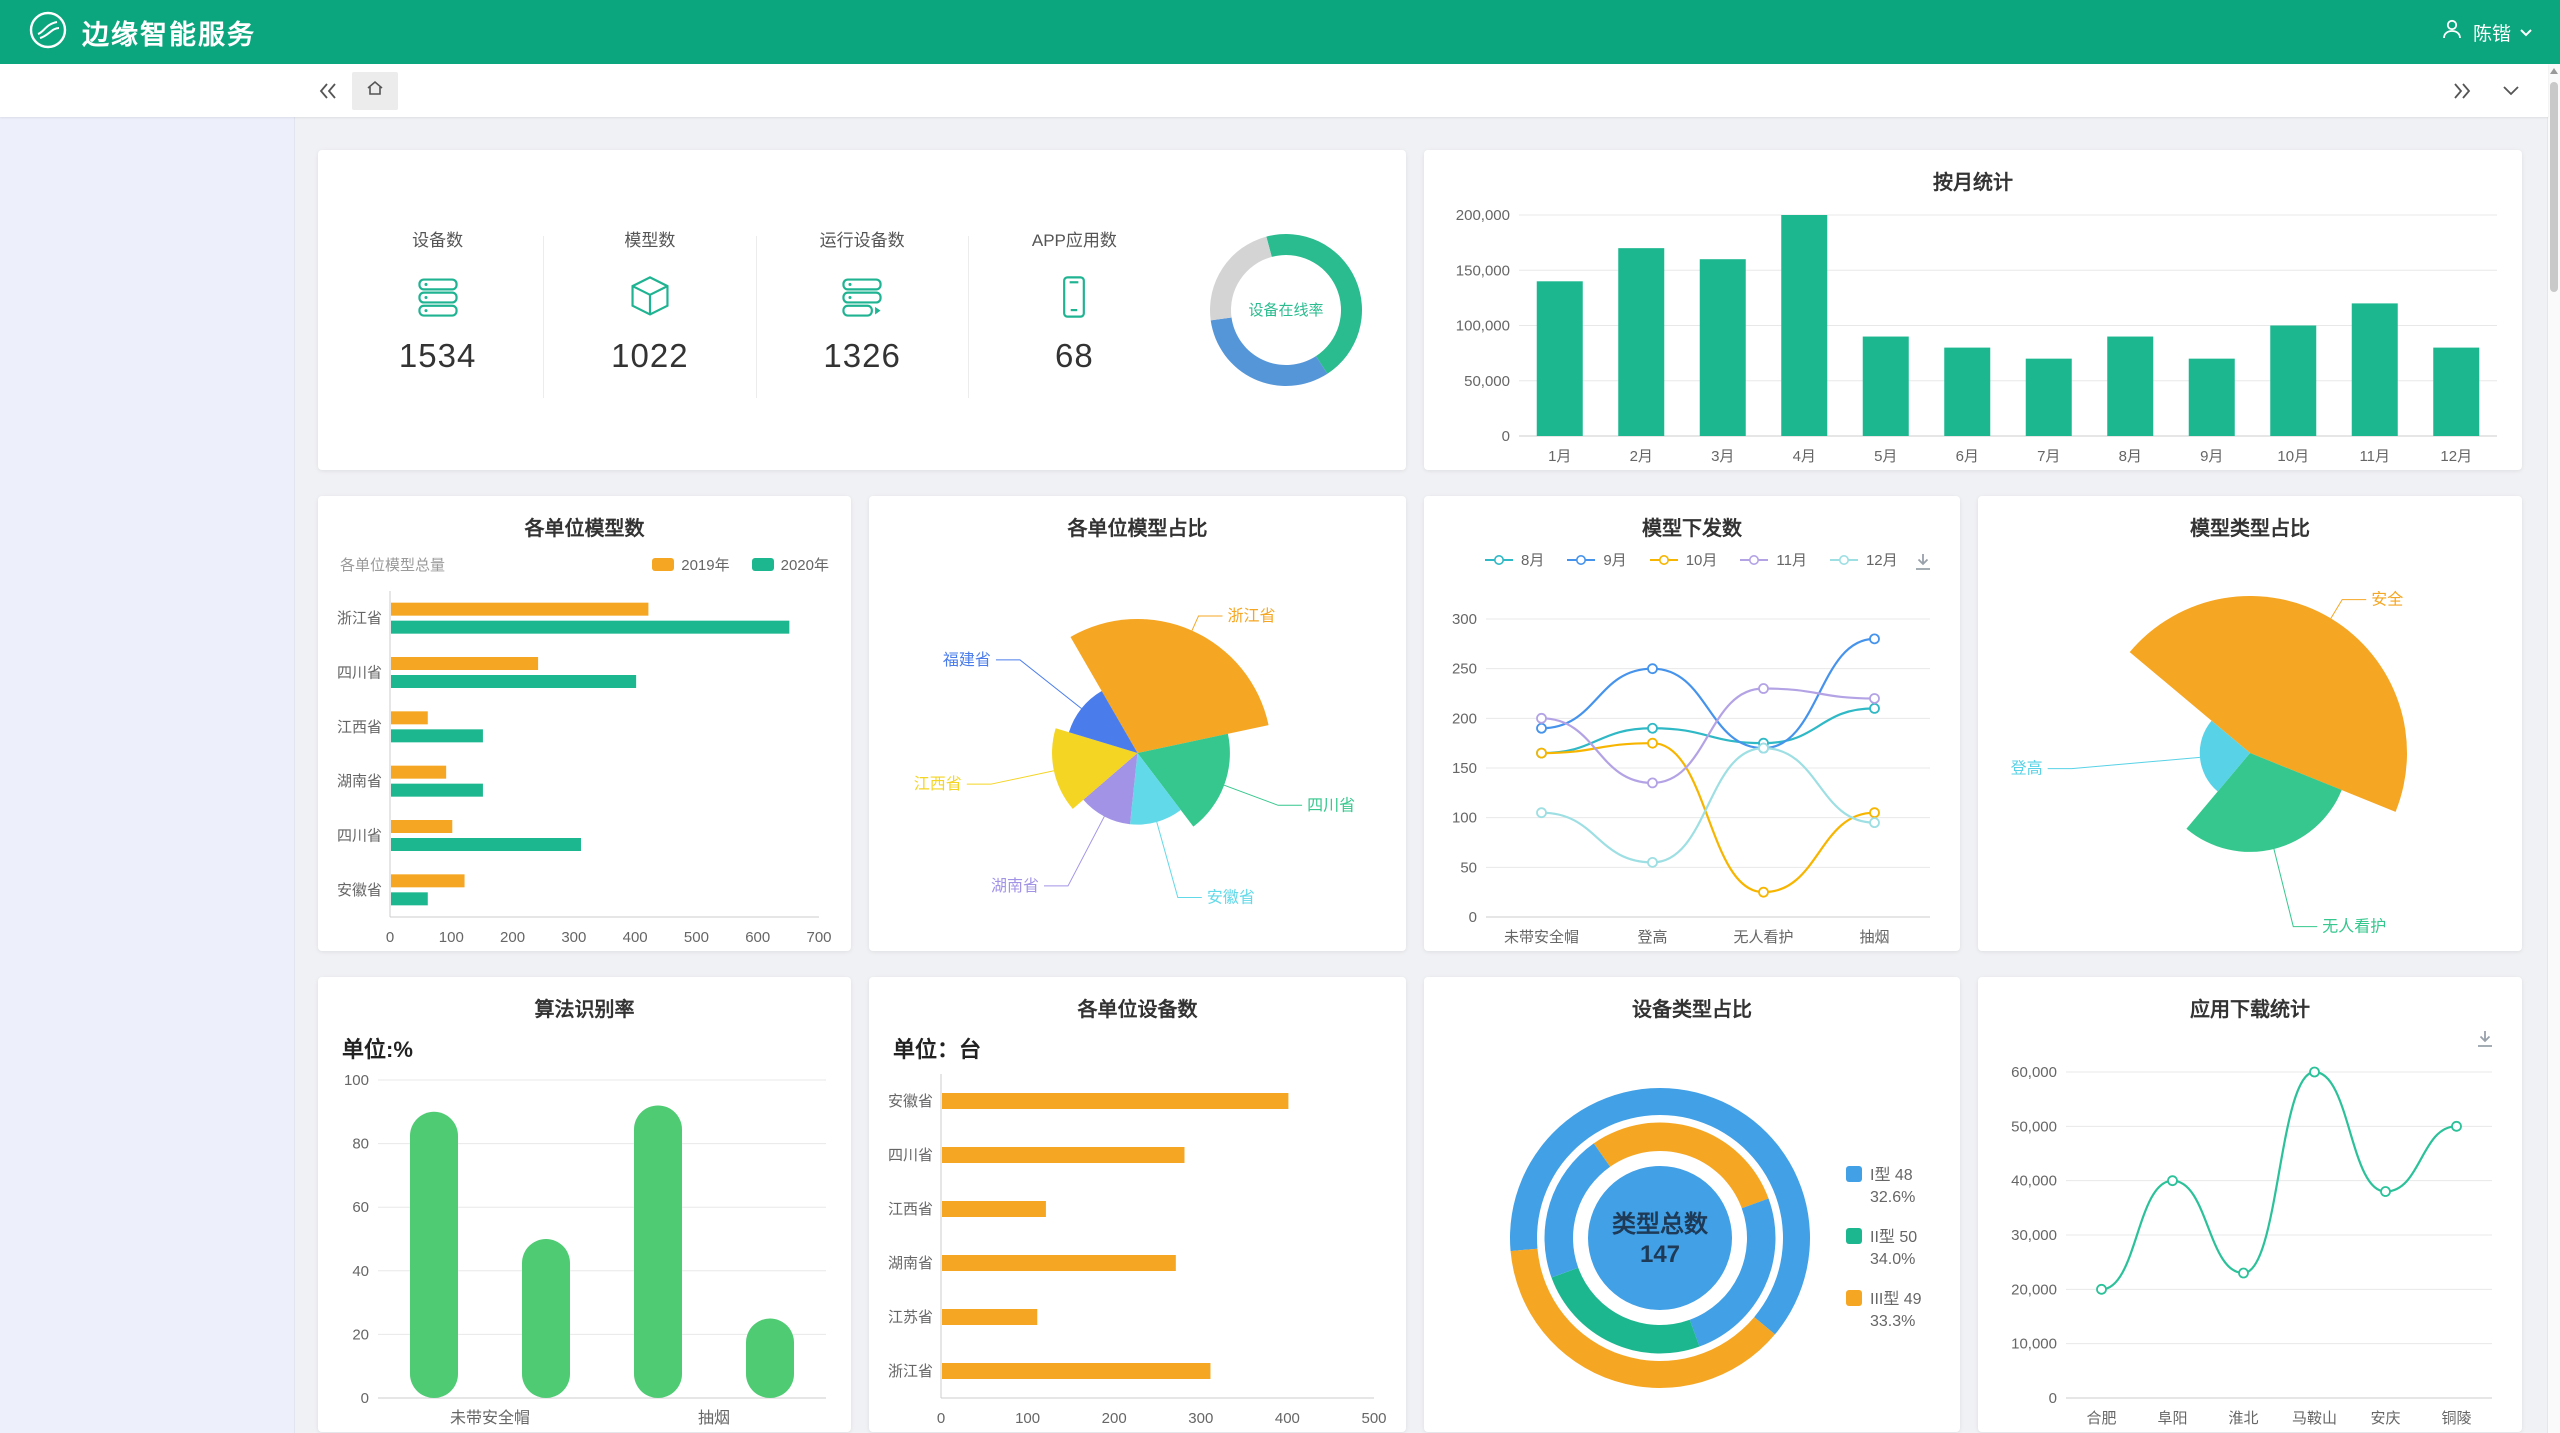  Describe the element at coordinates (438, 240) in the screenshot. I see `stat-label: 设备数` at that location.